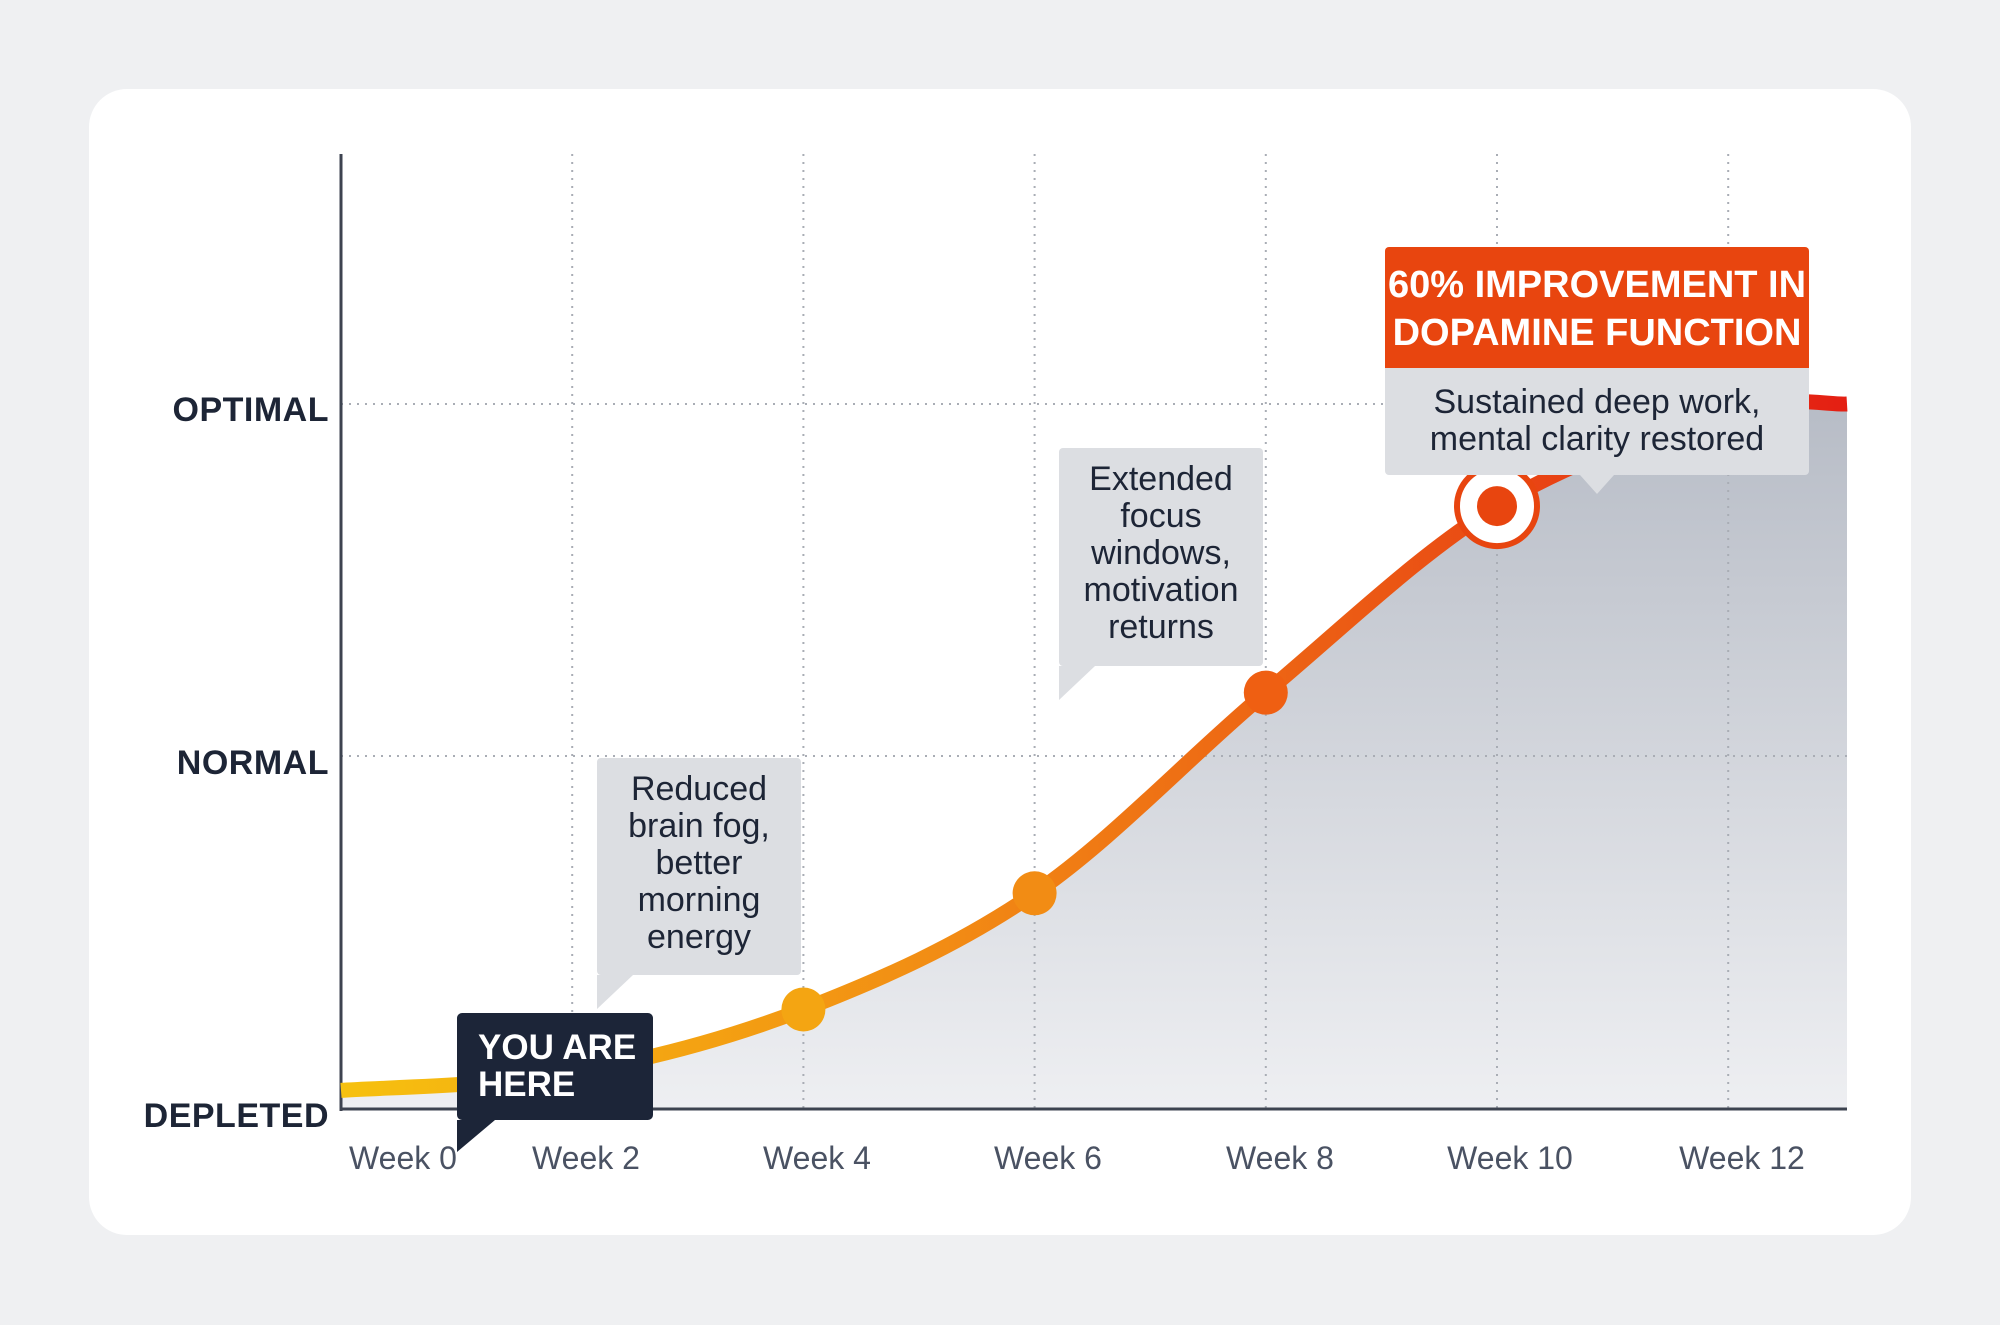 The width and height of the screenshot is (2000, 1325). What do you see at coordinates (699, 900) in the screenshot?
I see `callout-week-2-line-4: morning` at bounding box center [699, 900].